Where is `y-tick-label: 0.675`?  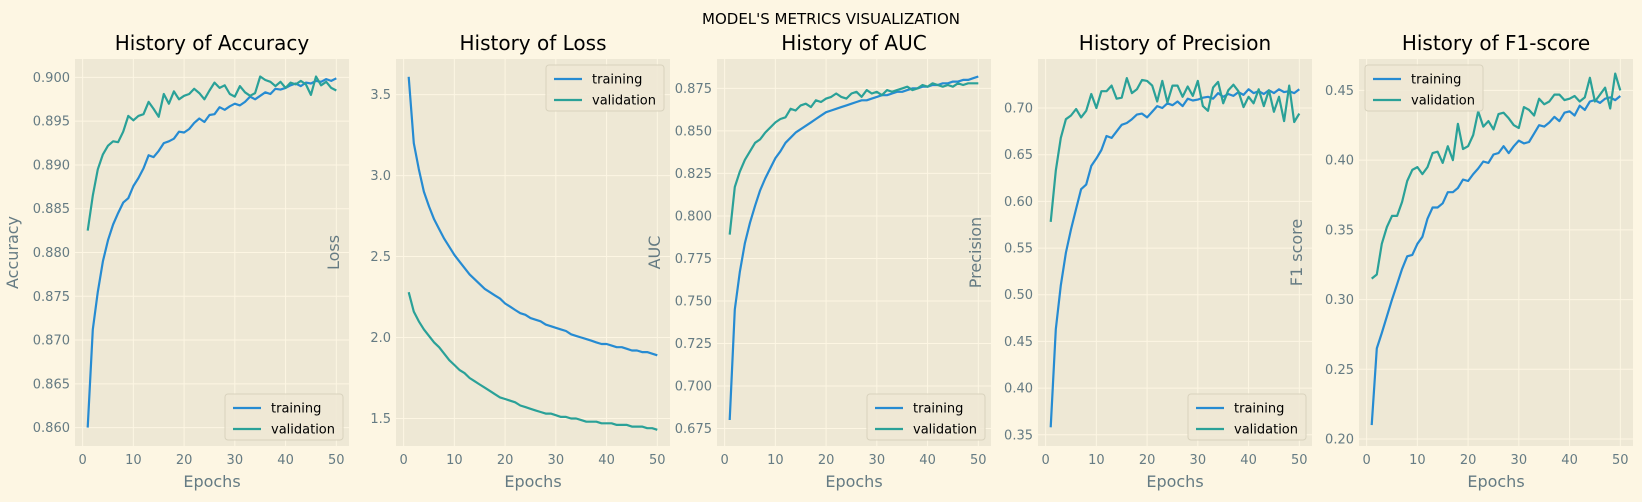
y-tick-label: 0.675 is located at coordinates (693, 429).